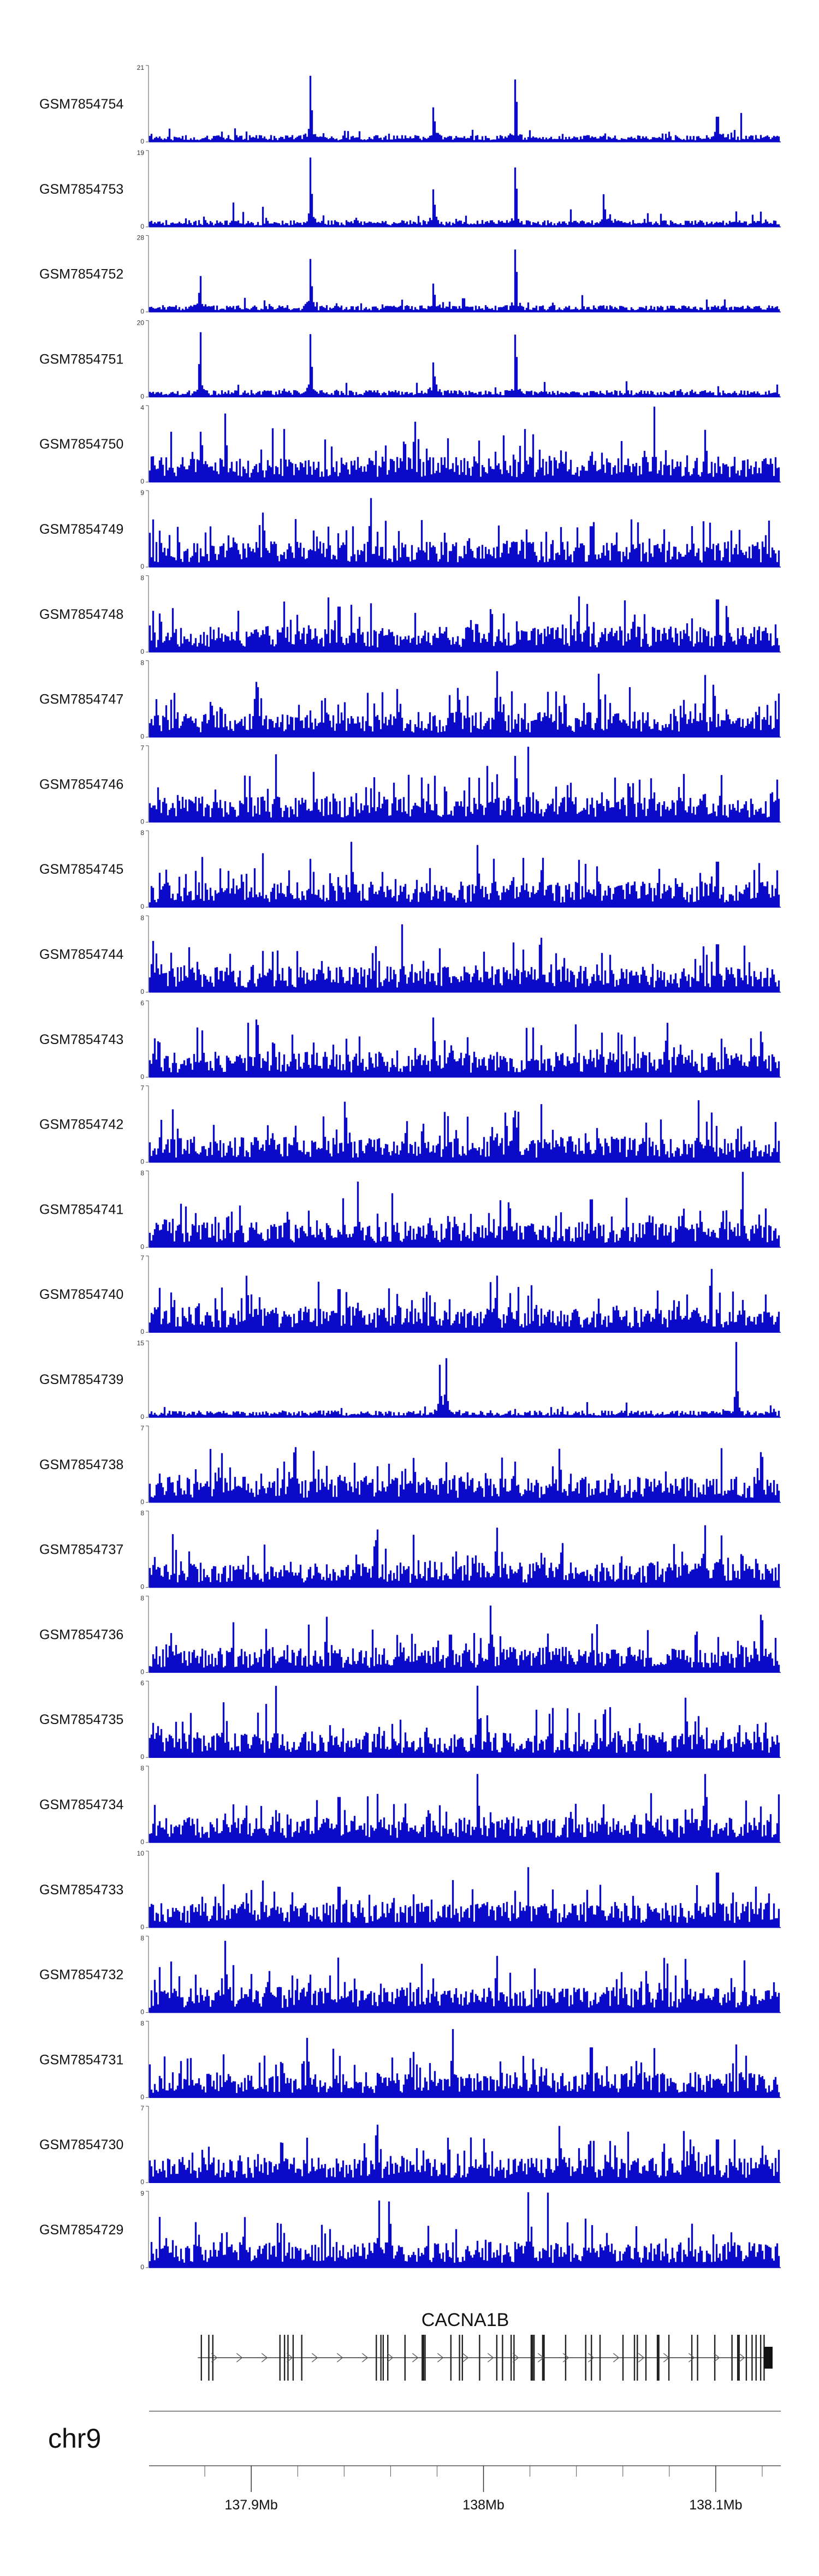 The width and height of the screenshot is (819, 2576). Describe the element at coordinates (142, 1683) in the screenshot. I see `y-axis-max-label: 6` at that location.